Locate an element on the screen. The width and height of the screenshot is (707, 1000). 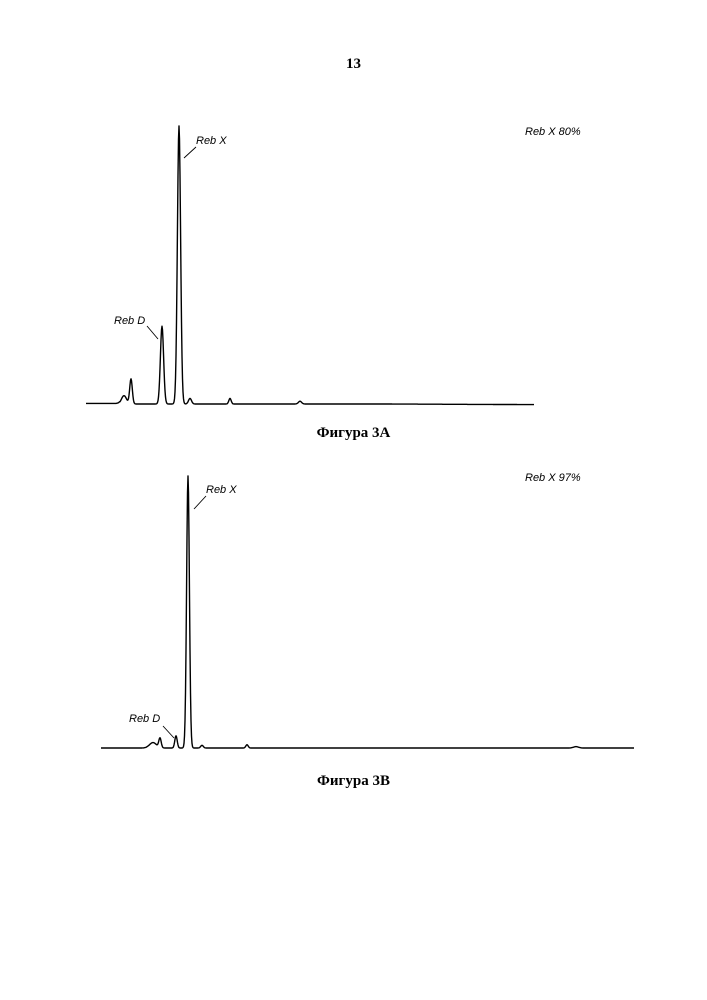
figure-caption-3b: Фигура 3B is located at coordinates (353, 781).